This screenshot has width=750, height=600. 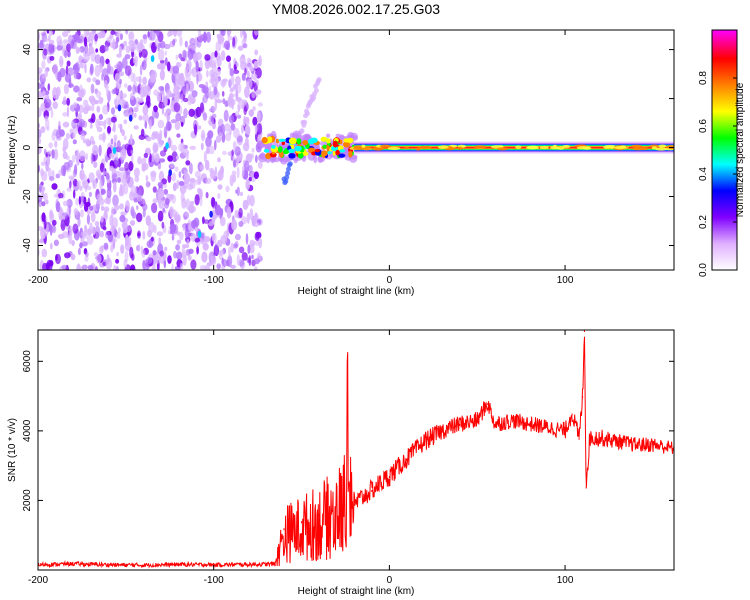 What do you see at coordinates (356, 591) in the screenshot?
I see `snr-x-label: Height of straight line (km)` at bounding box center [356, 591].